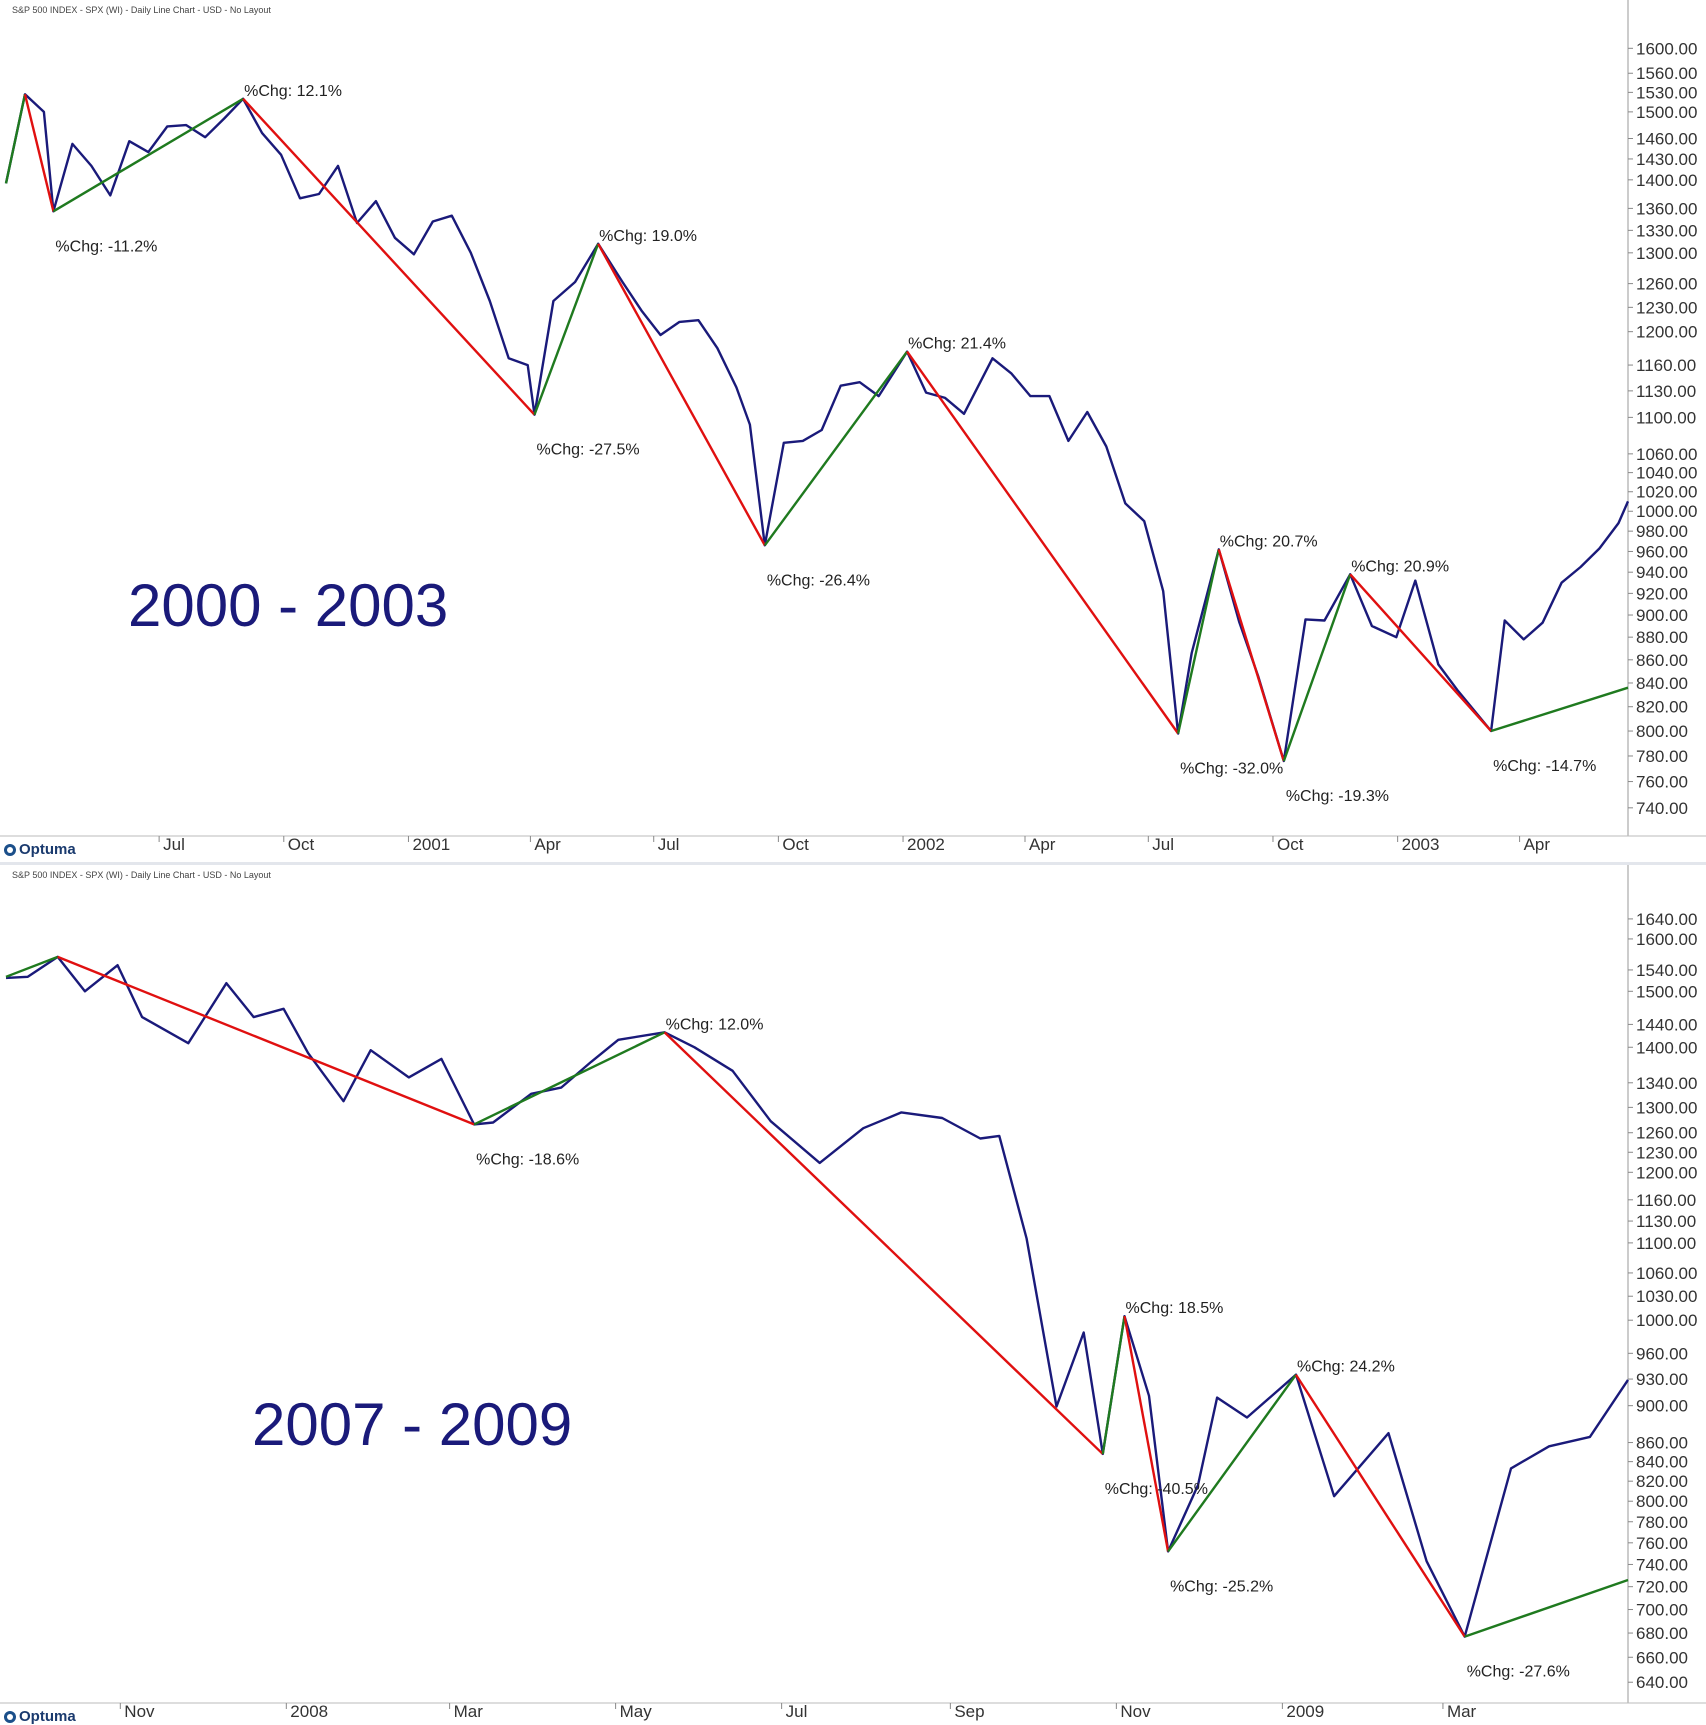 This screenshot has height=1725, width=1706. What do you see at coordinates (1666, 1083) in the screenshot?
I see `y-tick-label: 1340.00` at bounding box center [1666, 1083].